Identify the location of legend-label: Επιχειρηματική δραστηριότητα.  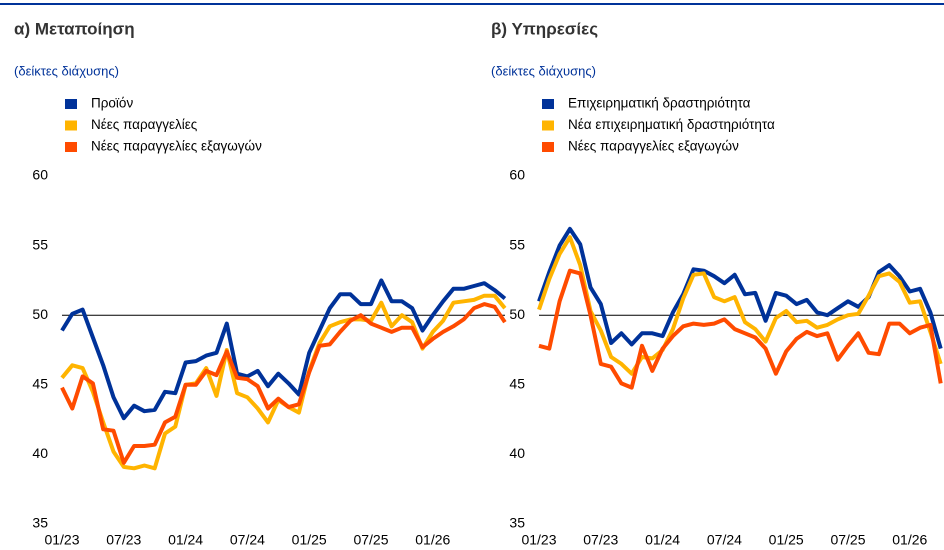
(659, 103).